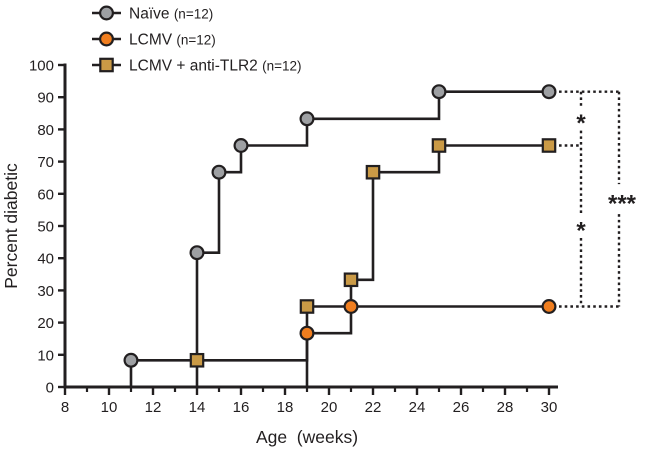 This screenshot has width=645, height=451. Describe the element at coordinates (45, 259) in the screenshot. I see `y-tick-label: 40` at that location.